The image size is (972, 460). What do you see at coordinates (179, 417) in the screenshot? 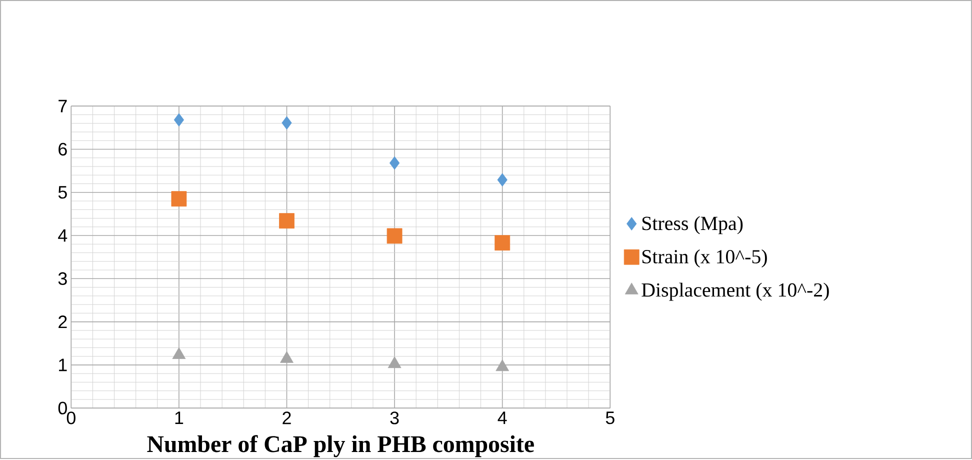
I see `x-tick-label: 1` at bounding box center [179, 417].